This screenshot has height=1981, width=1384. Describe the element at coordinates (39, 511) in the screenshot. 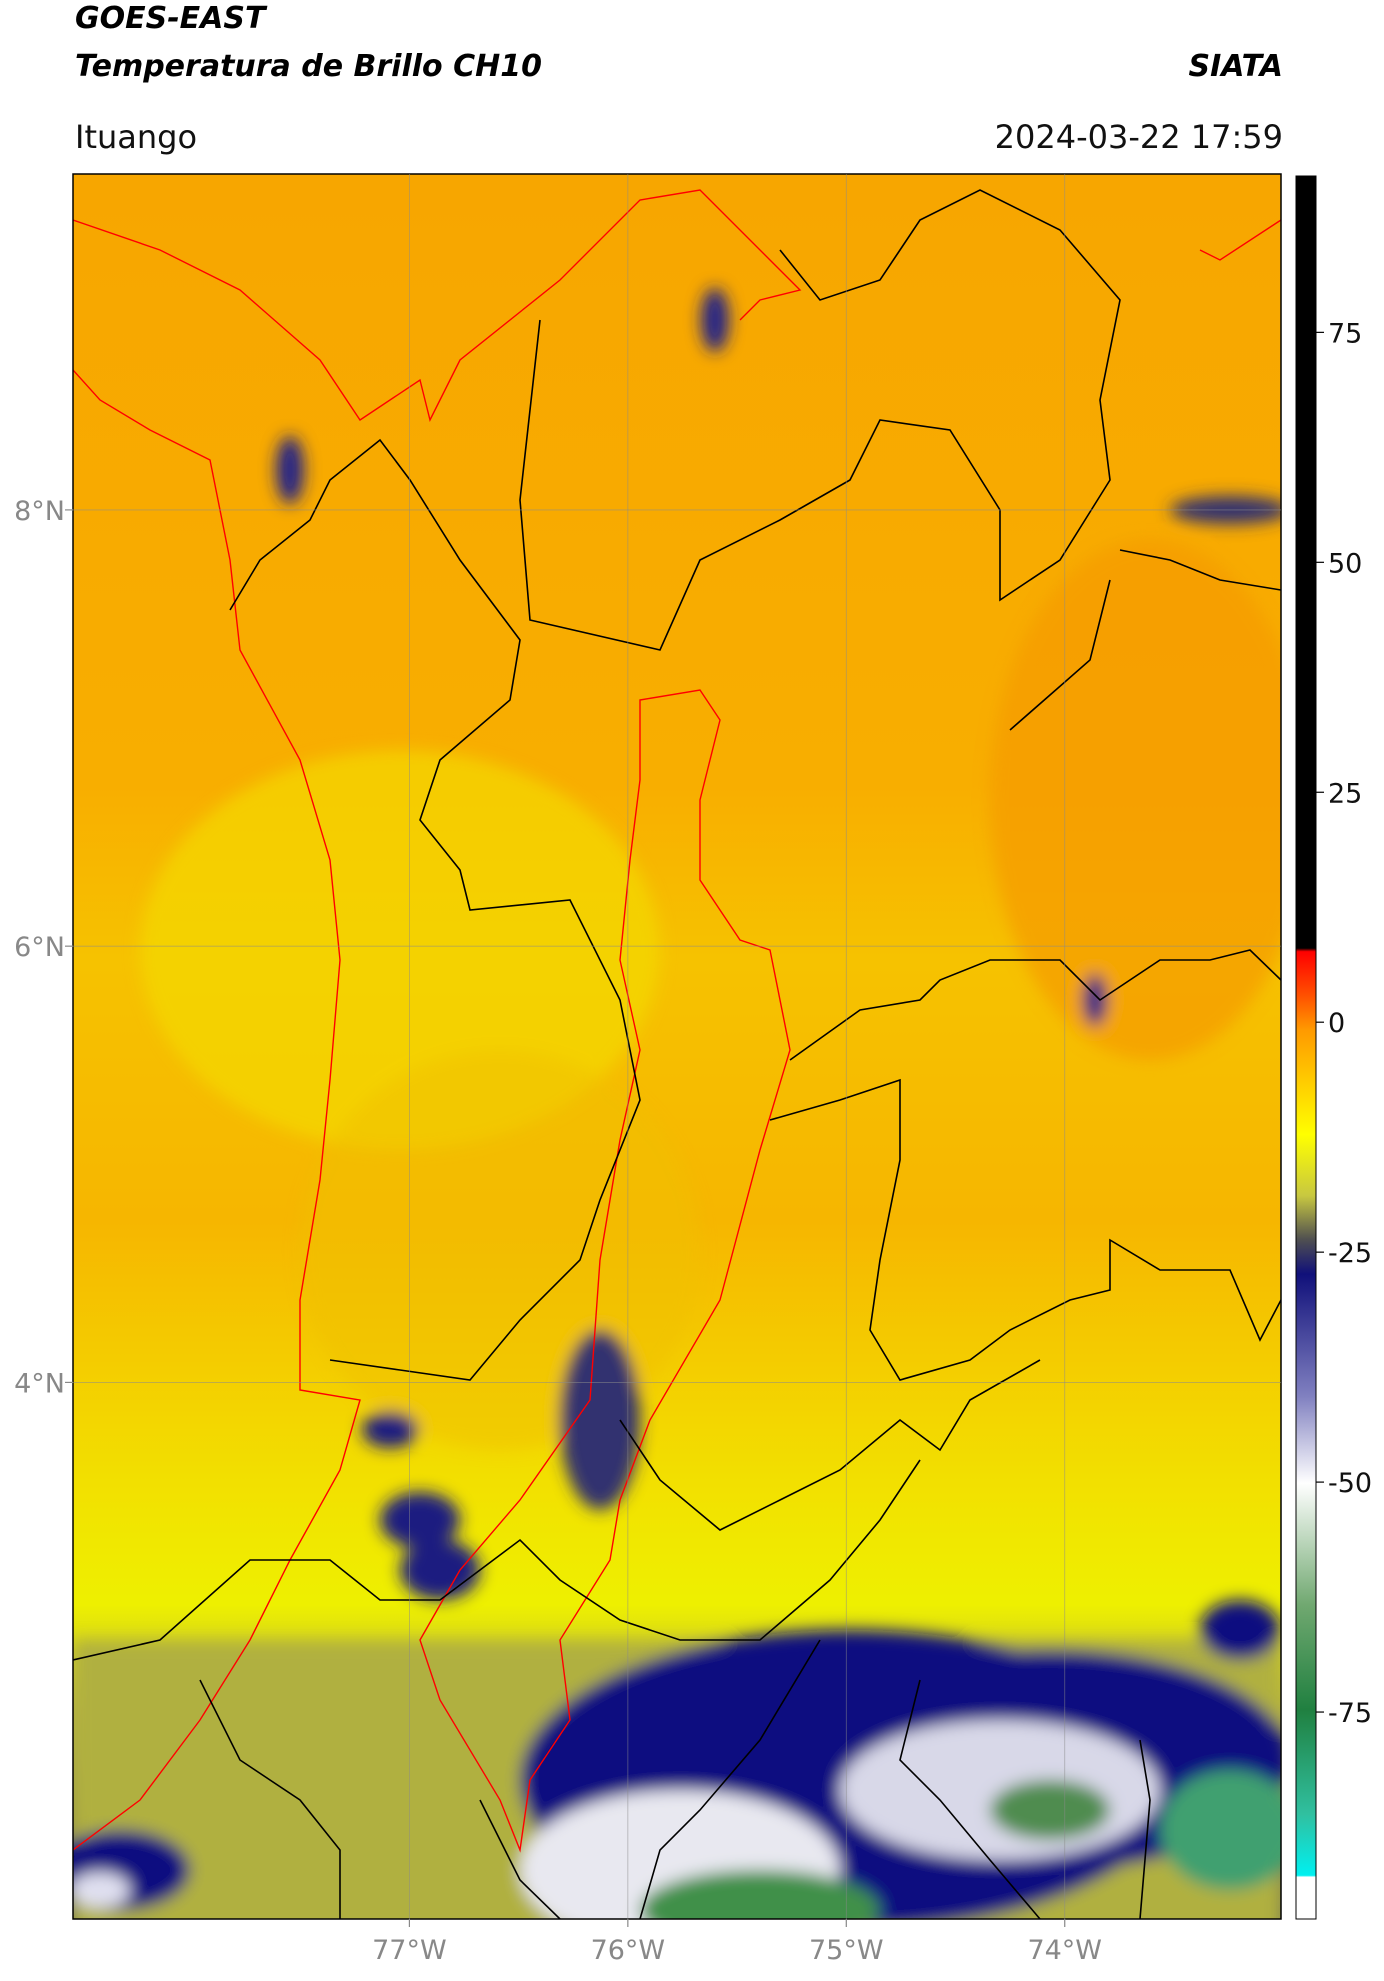

I see `y-tick-label: 8°N` at that location.